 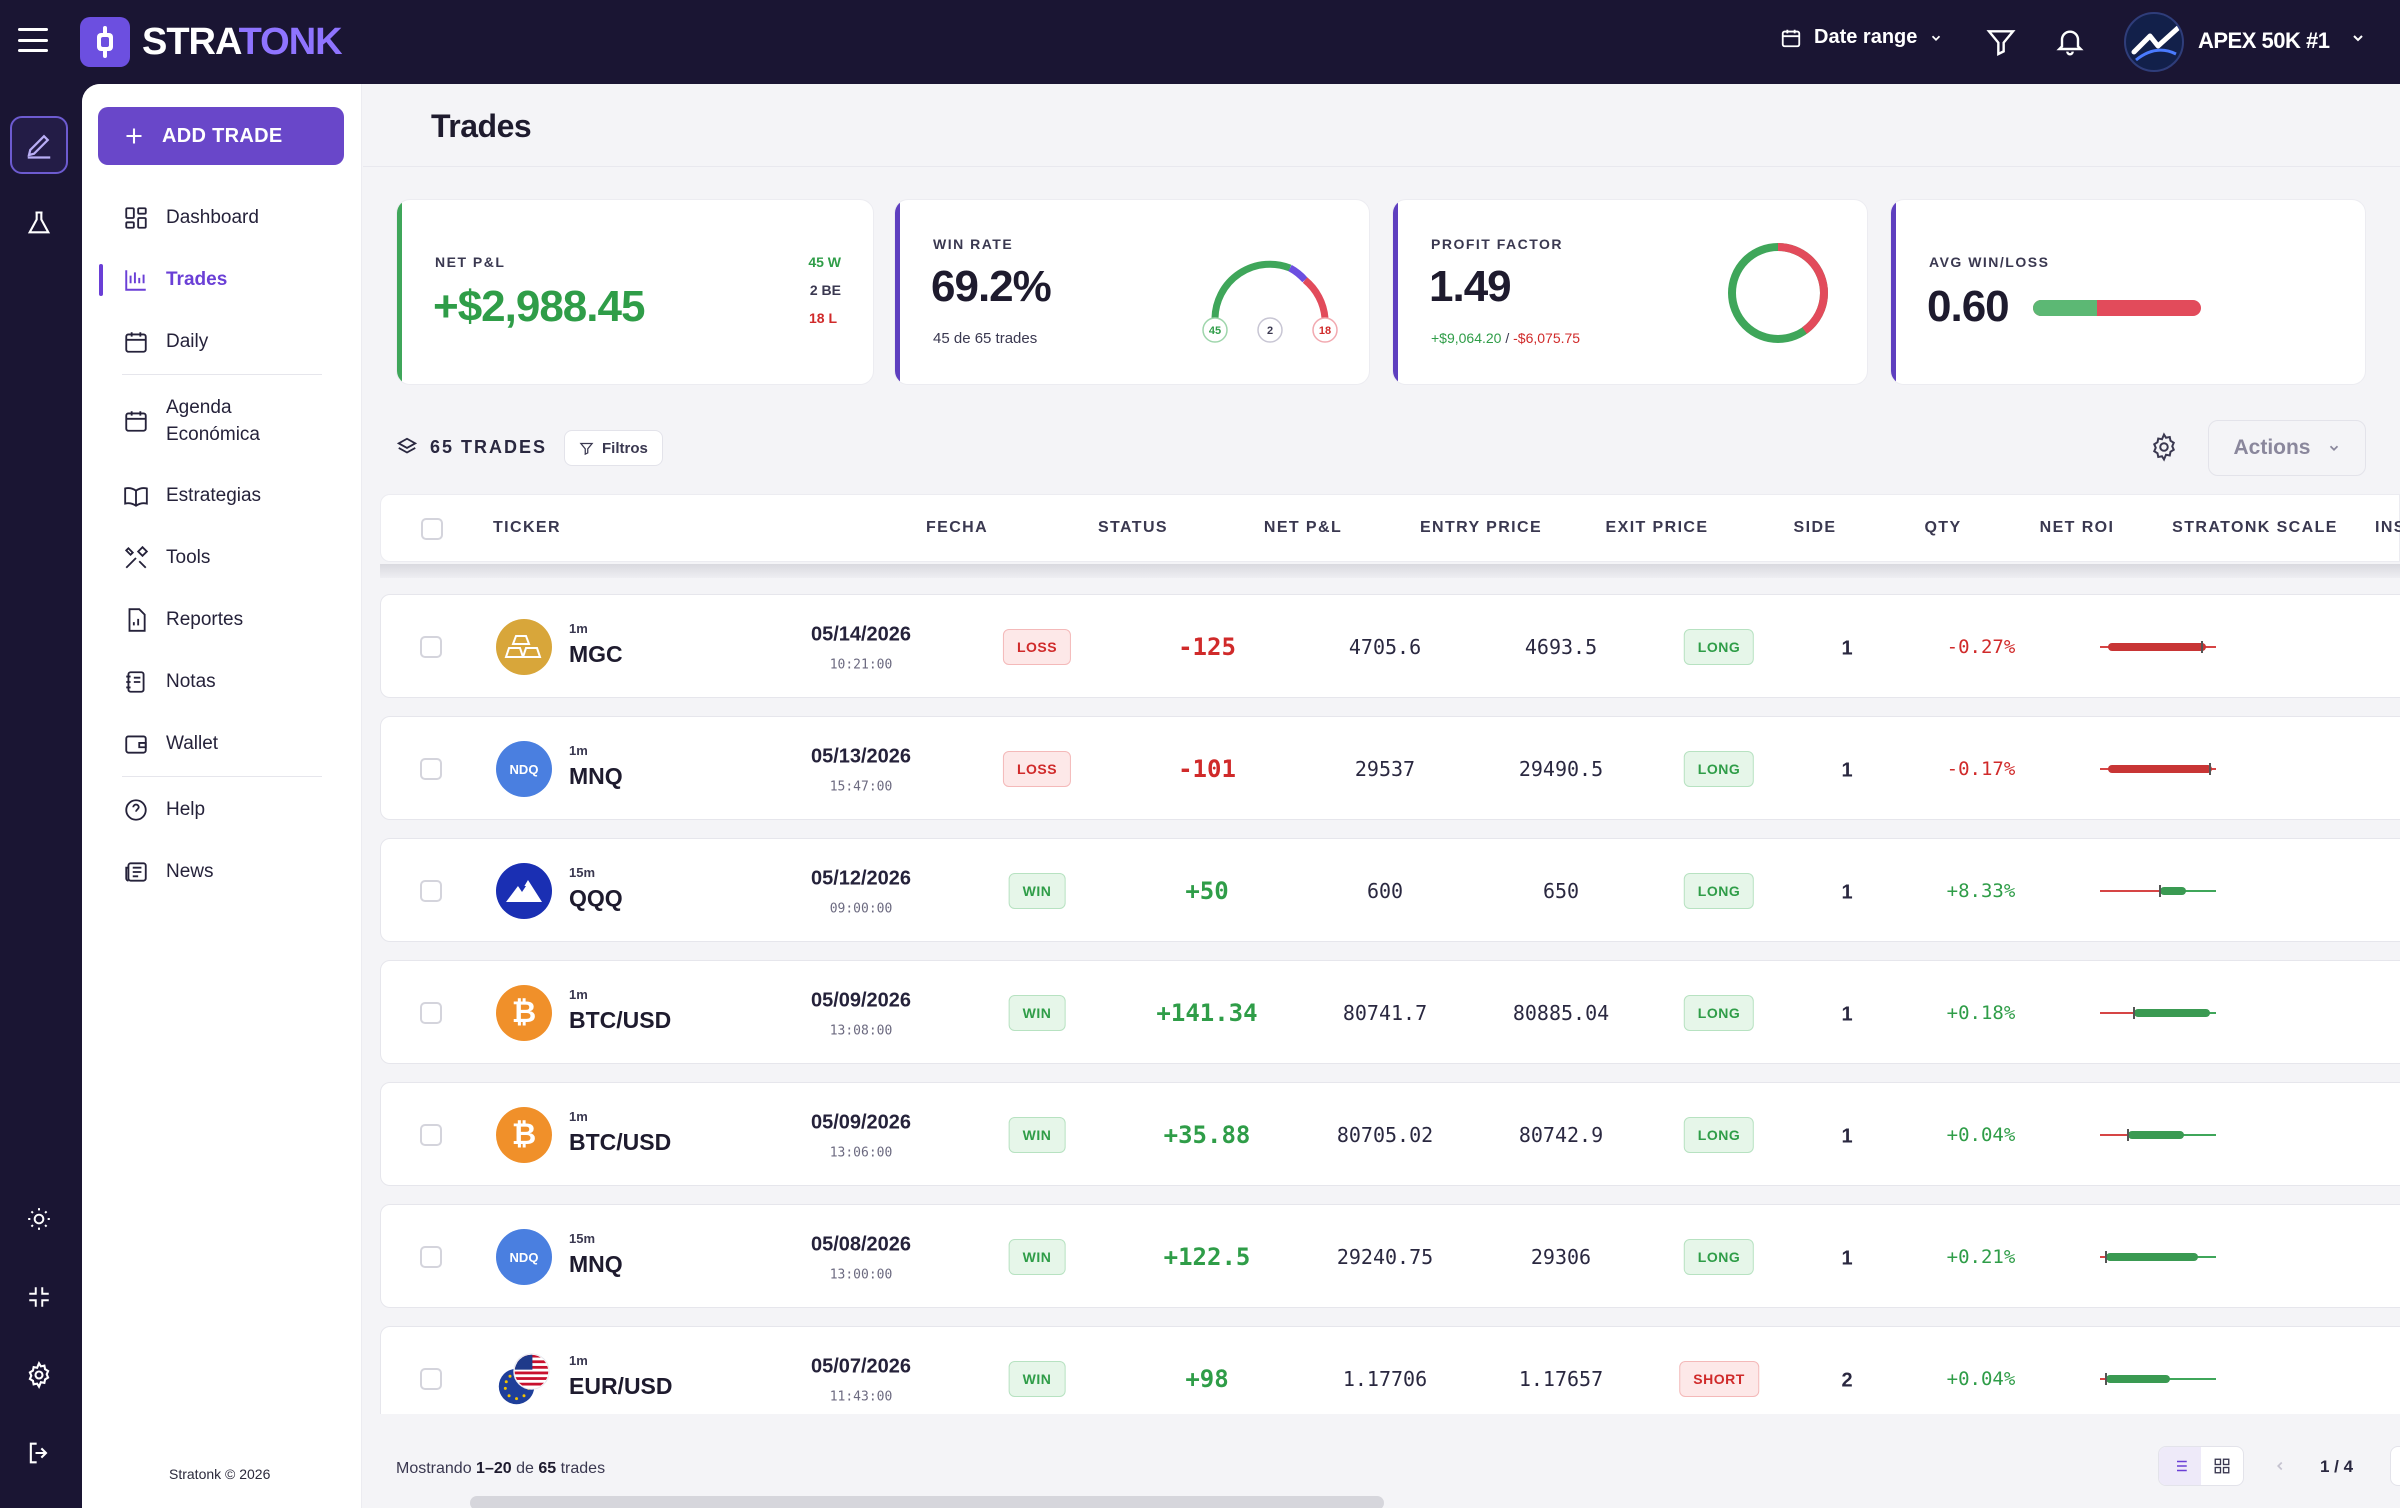 I want to click on select-all-checkbox, so click(x=432, y=529).